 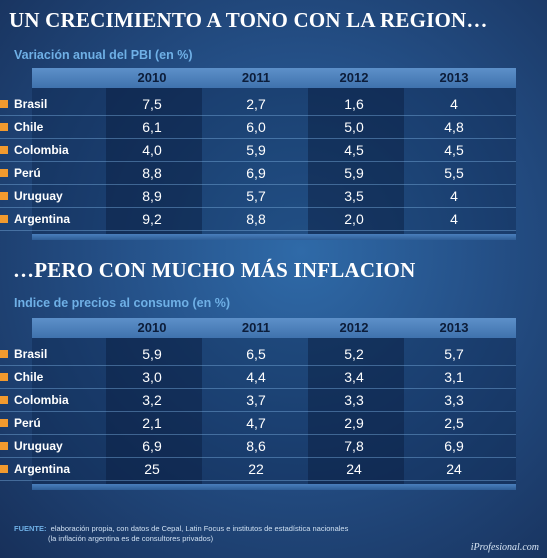 I want to click on value-cell: 25, so click(x=152, y=469).